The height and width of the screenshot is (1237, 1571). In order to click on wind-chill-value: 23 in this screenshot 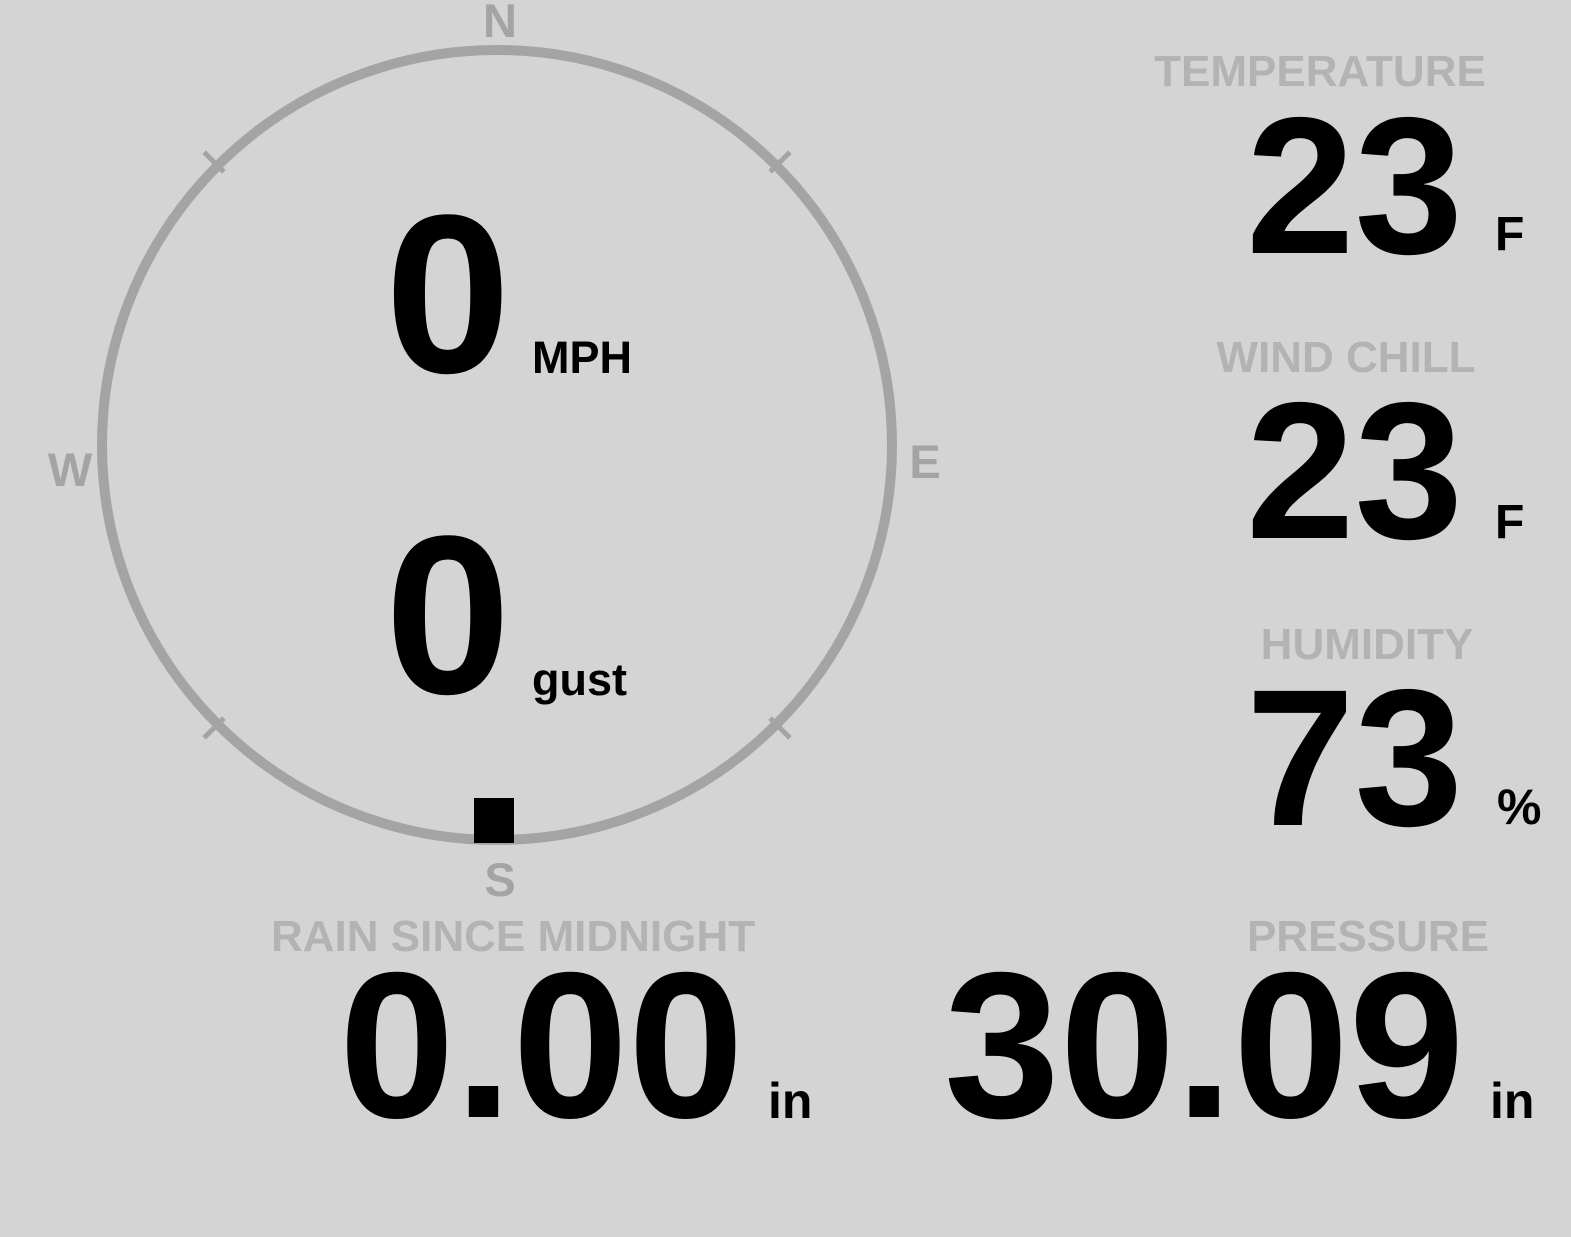, I will do `click(1354, 471)`.